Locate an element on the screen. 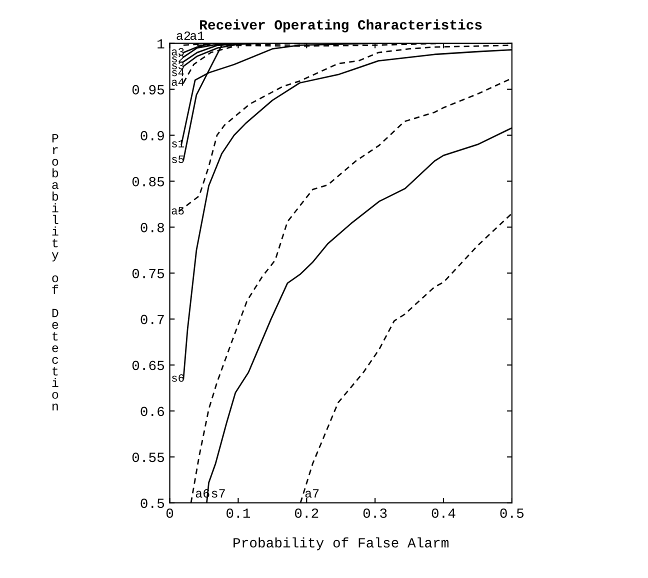 The width and height of the screenshot is (648, 578). series-label: s3 is located at coordinates (178, 66).